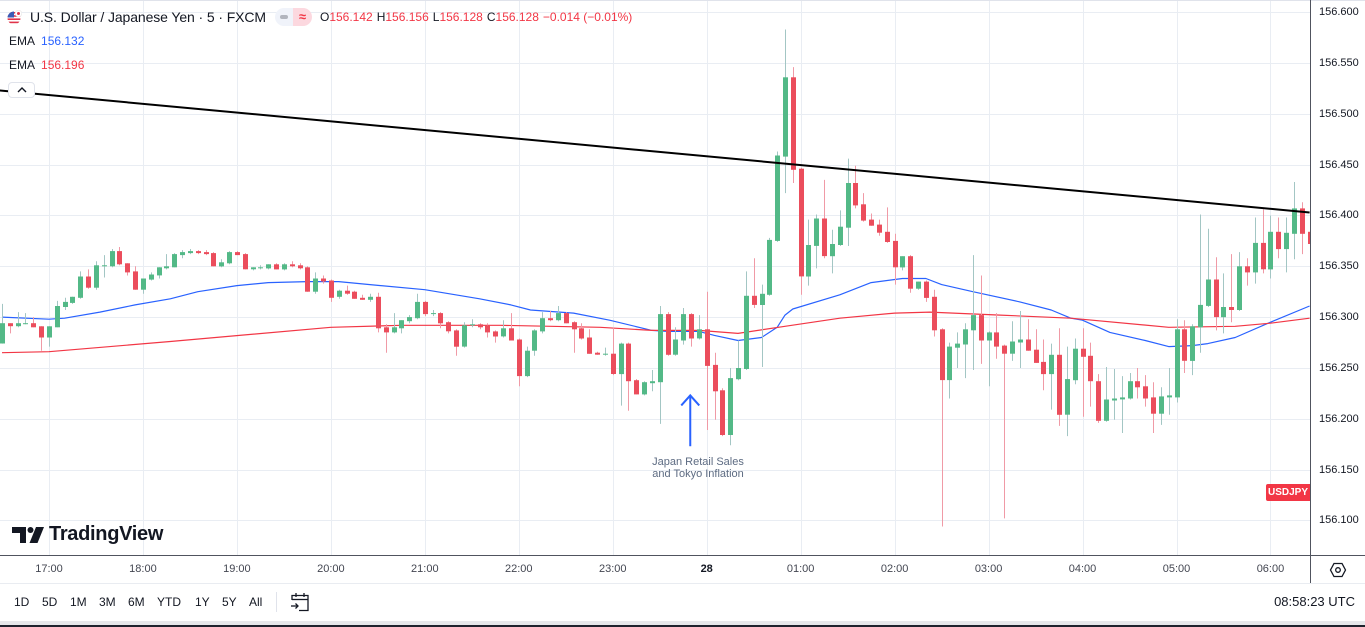 This screenshot has height=627, width=1365. Describe the element at coordinates (1338, 570) in the screenshot. I see `chart-settings-button` at that location.